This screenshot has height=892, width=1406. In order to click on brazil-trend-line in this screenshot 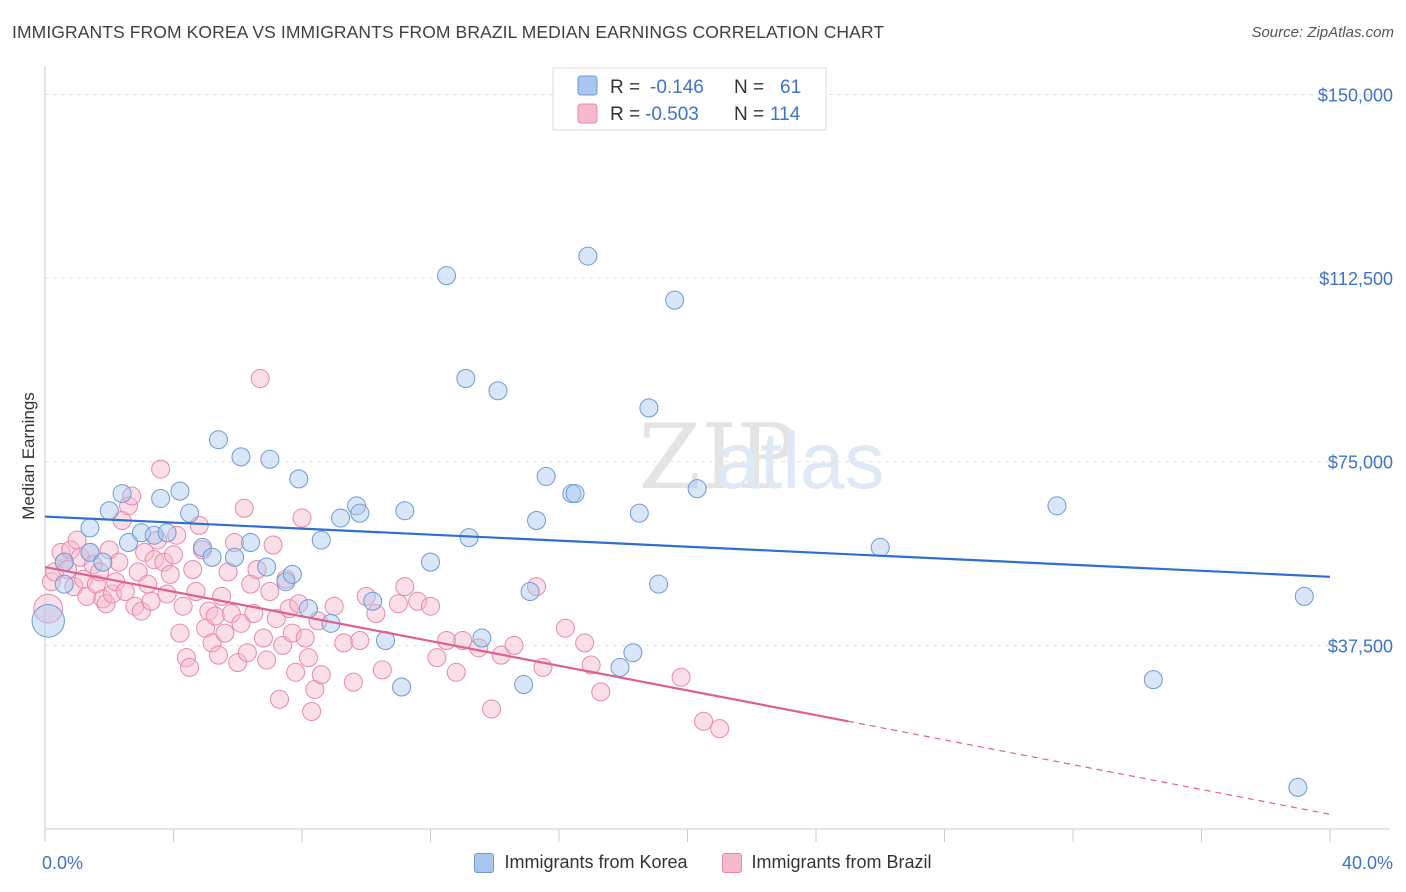, I will do `click(446, 644)`.